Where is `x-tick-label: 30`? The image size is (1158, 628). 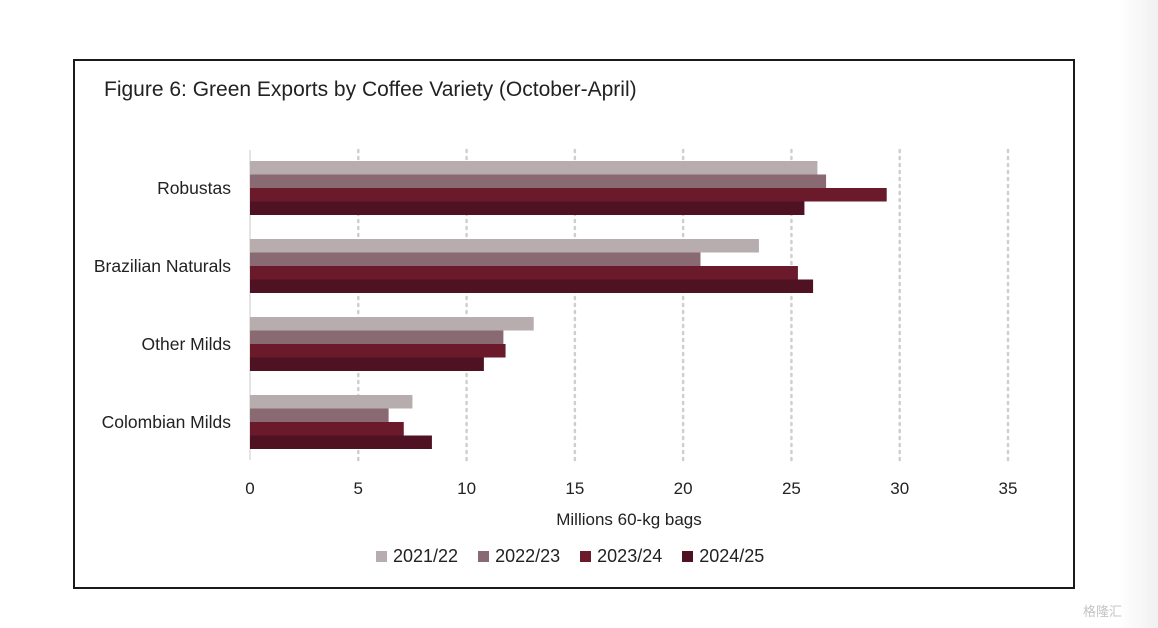 x-tick-label: 30 is located at coordinates (899, 488).